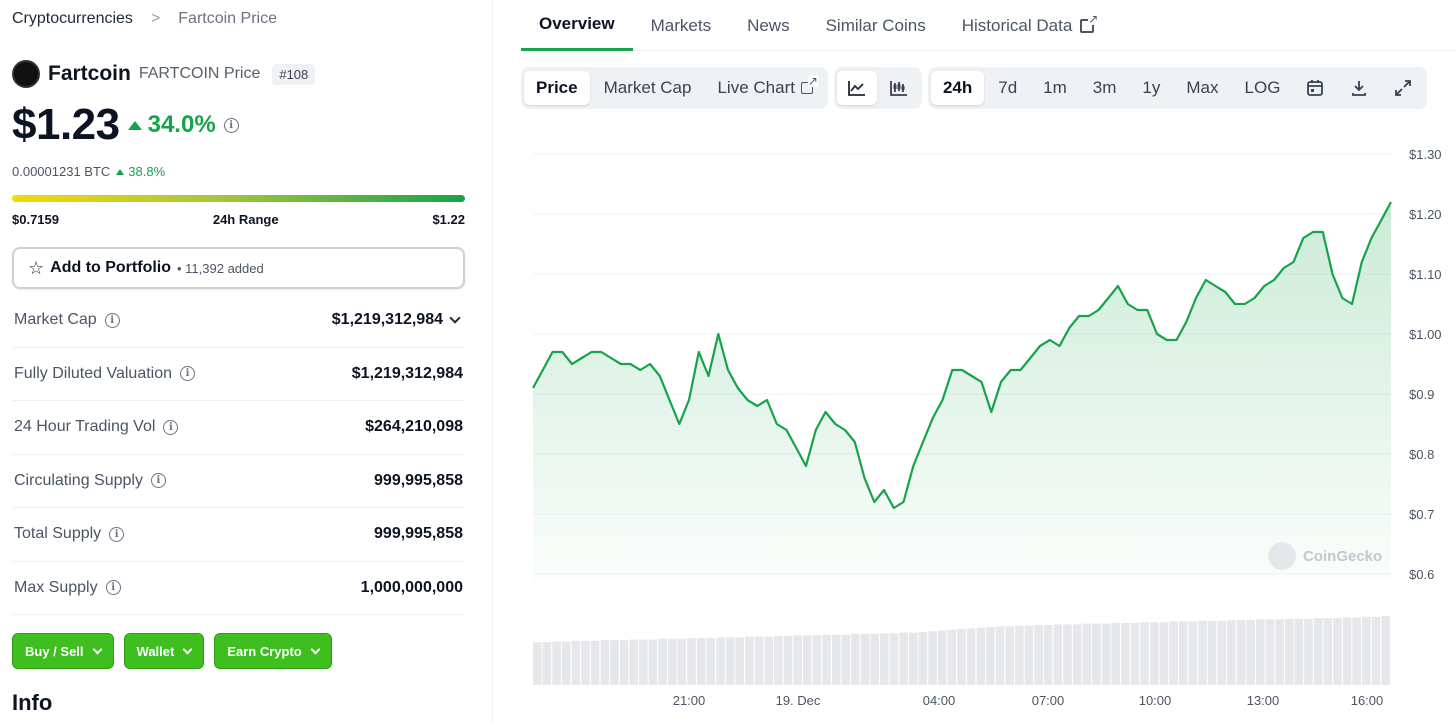  Describe the element at coordinates (32, 702) in the screenshot. I see `info-heading: Info` at that location.